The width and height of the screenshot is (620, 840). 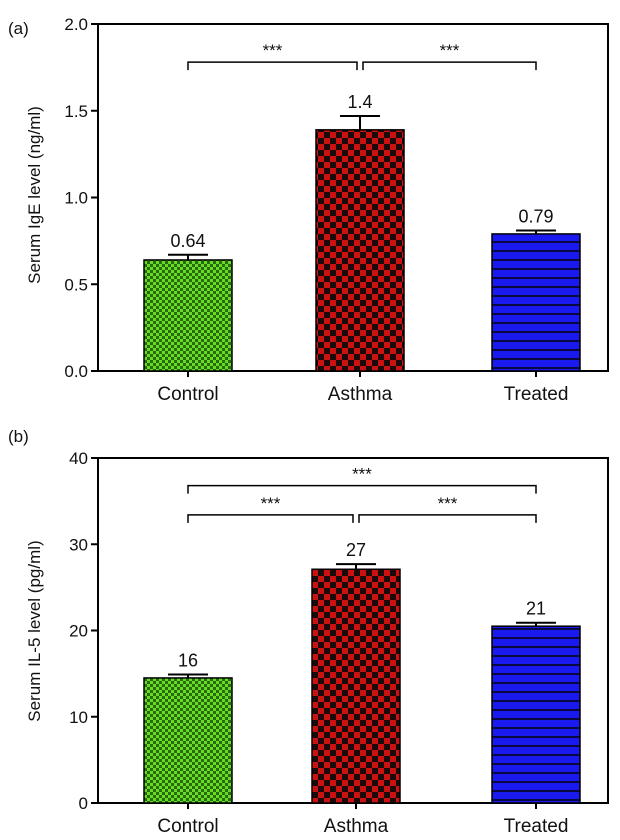 I want to click on panel-b-category-label-asthma: Asthma, so click(x=356, y=826).